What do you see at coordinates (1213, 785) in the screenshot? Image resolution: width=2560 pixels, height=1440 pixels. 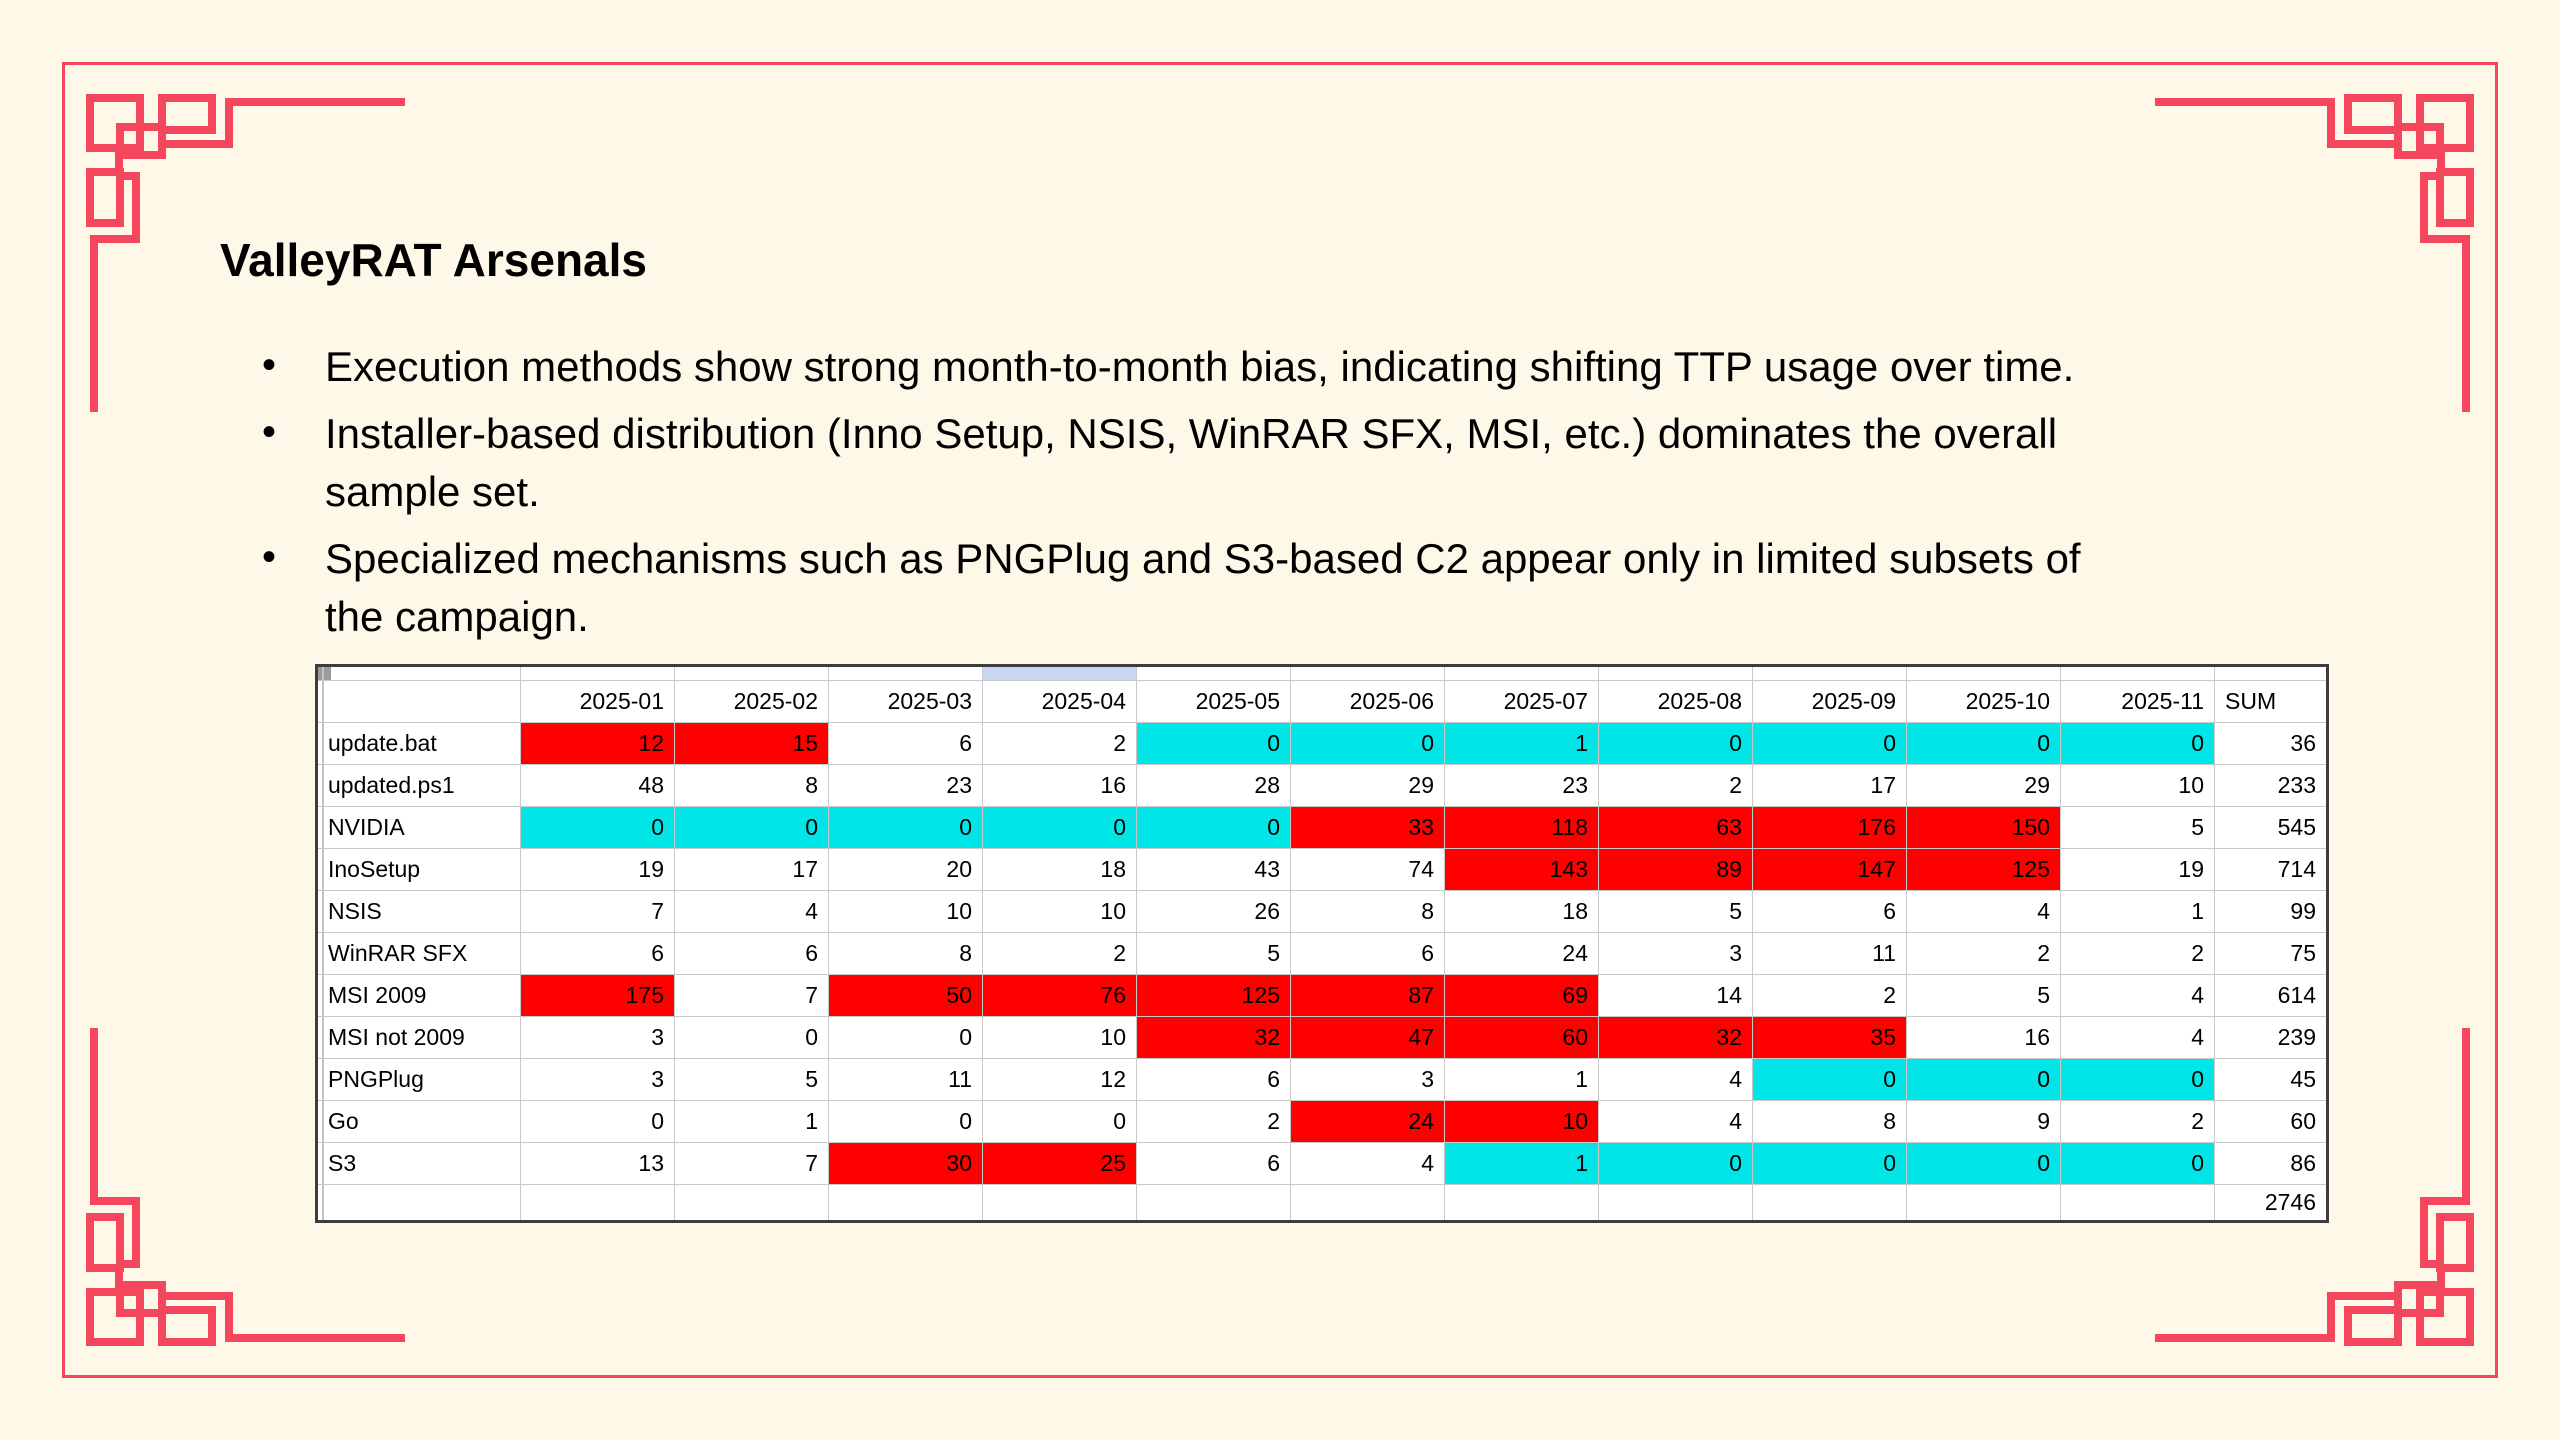 I see `data-cell: 28` at bounding box center [1213, 785].